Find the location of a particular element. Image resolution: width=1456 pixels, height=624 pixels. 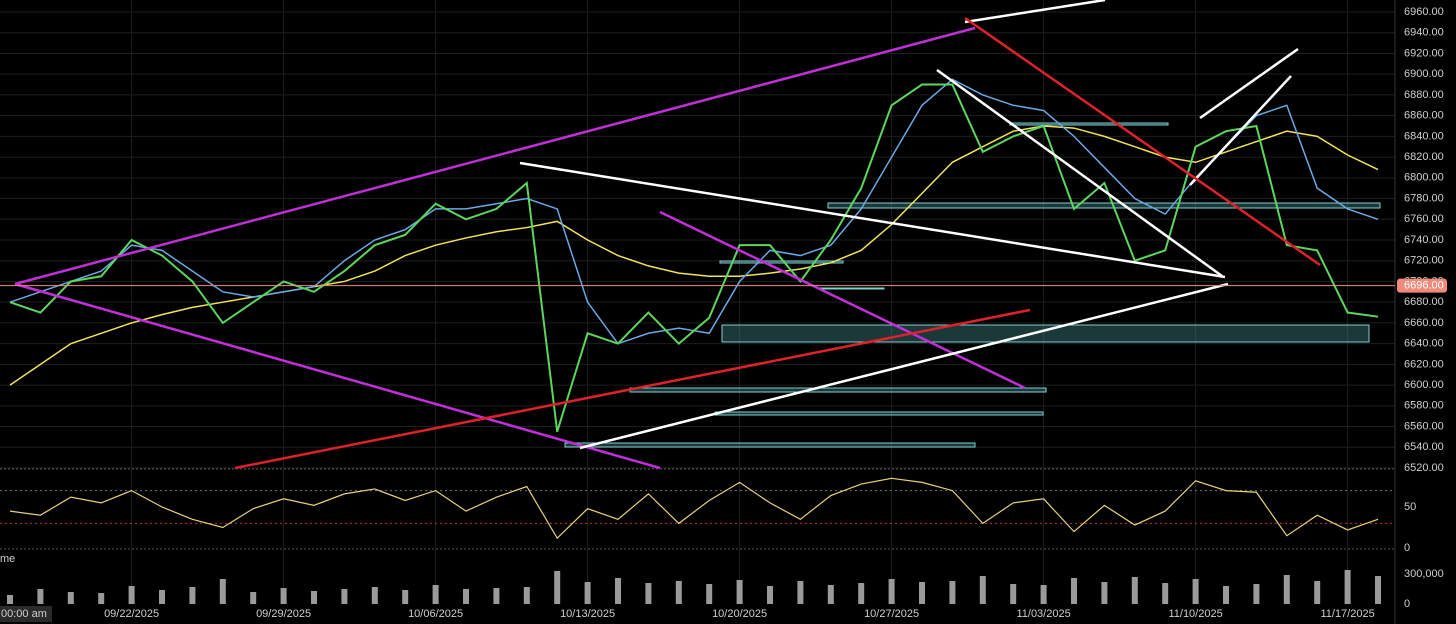

y-tick-label: 6540.00 is located at coordinates (1424, 447).